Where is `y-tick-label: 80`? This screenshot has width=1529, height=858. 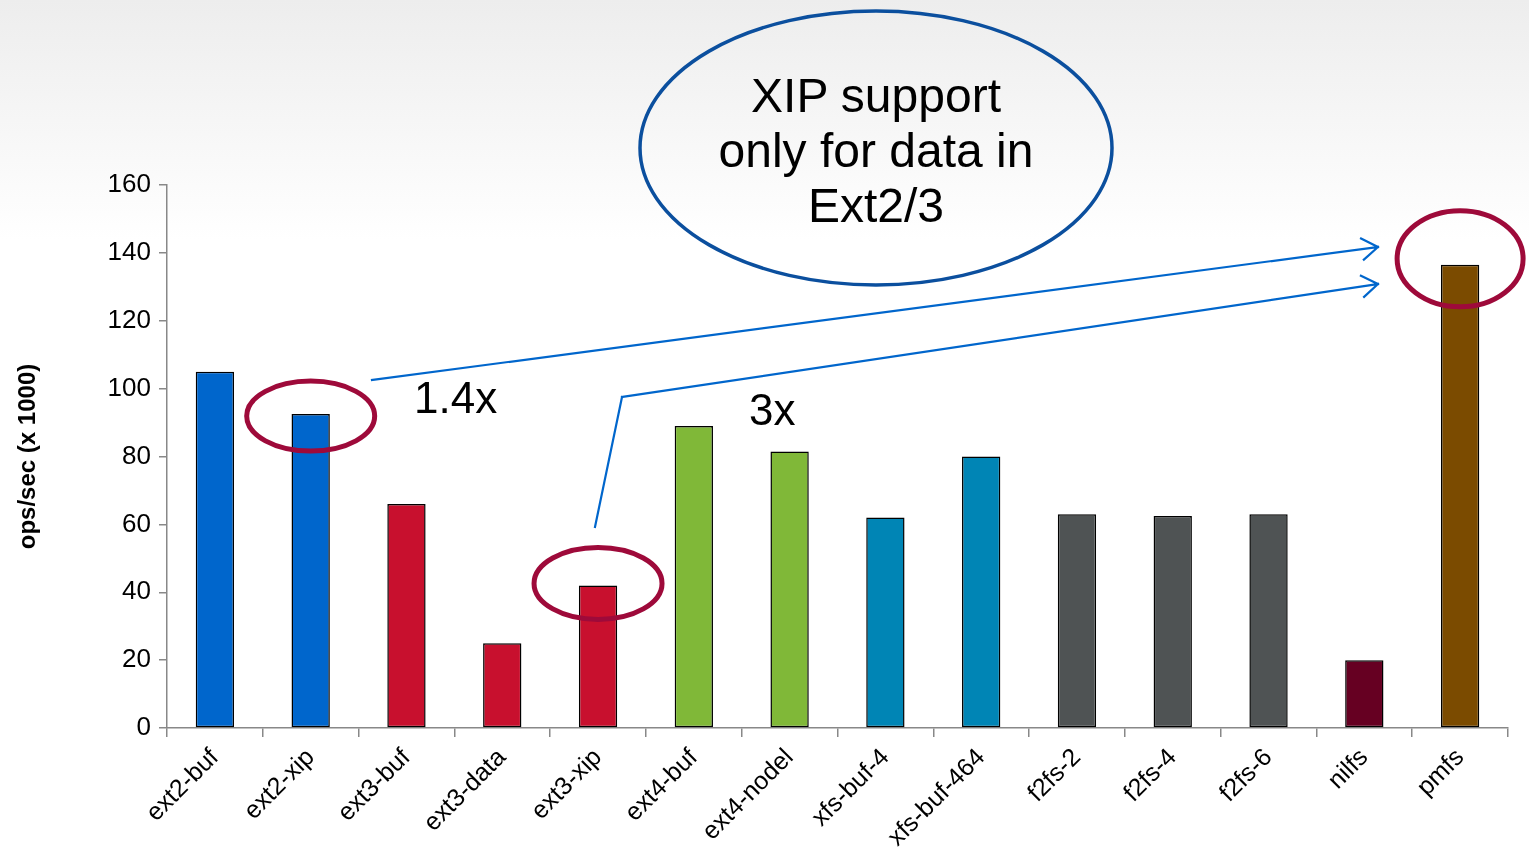 y-tick-label: 80 is located at coordinates (136, 454).